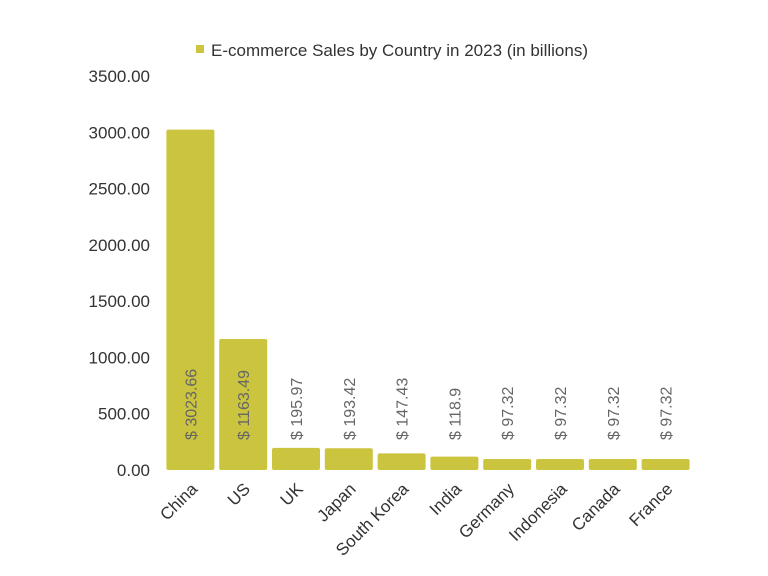 This screenshot has width=768, height=576. I want to click on x-tick-label: China, so click(178, 501).